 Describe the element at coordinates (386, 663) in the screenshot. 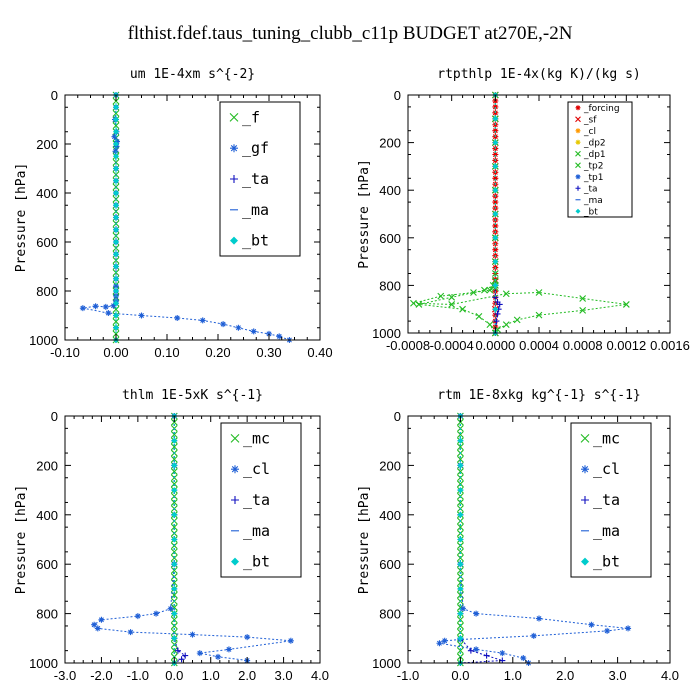

I see `y-tick-label: 1000` at that location.